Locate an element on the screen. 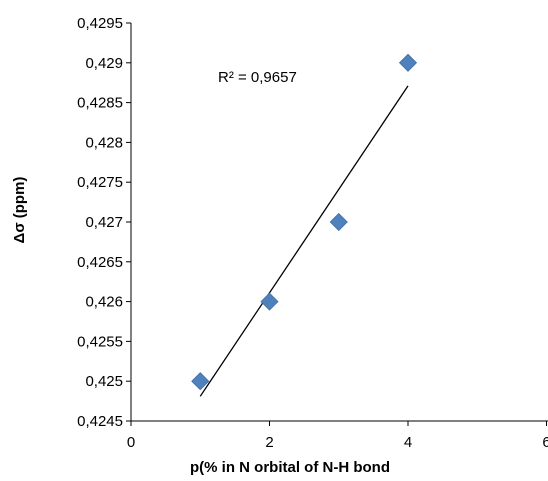 The width and height of the screenshot is (548, 481). x-tick-label: 0 is located at coordinates (131, 442).